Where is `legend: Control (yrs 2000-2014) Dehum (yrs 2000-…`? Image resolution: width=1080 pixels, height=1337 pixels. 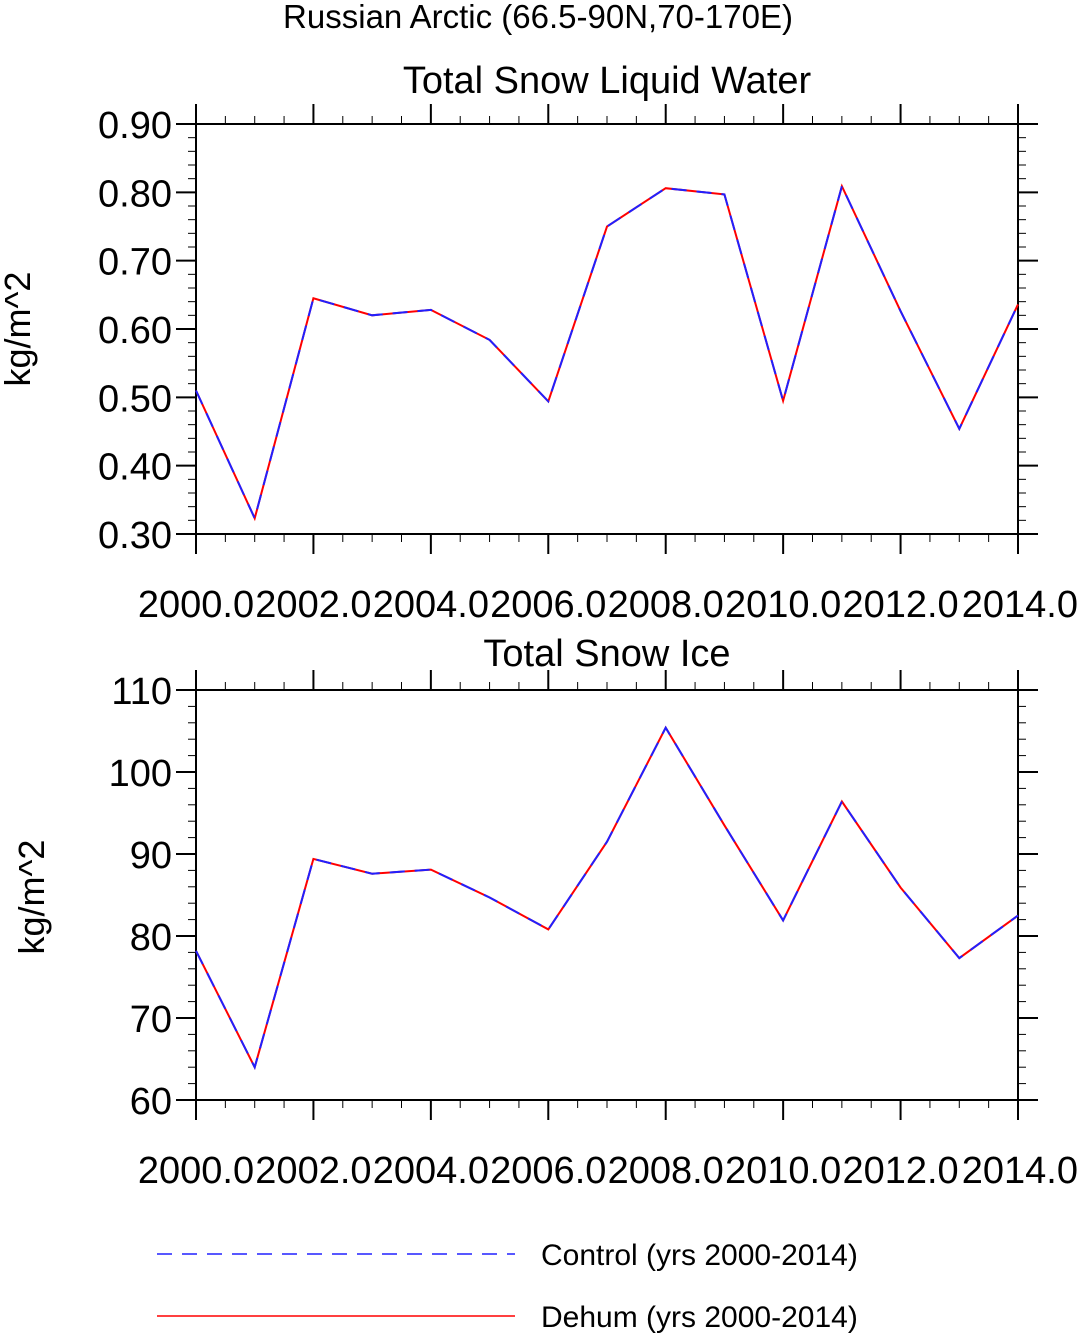 legend: Control (yrs 2000-2014) Dehum (yrs 2000-… is located at coordinates (507, 1286).